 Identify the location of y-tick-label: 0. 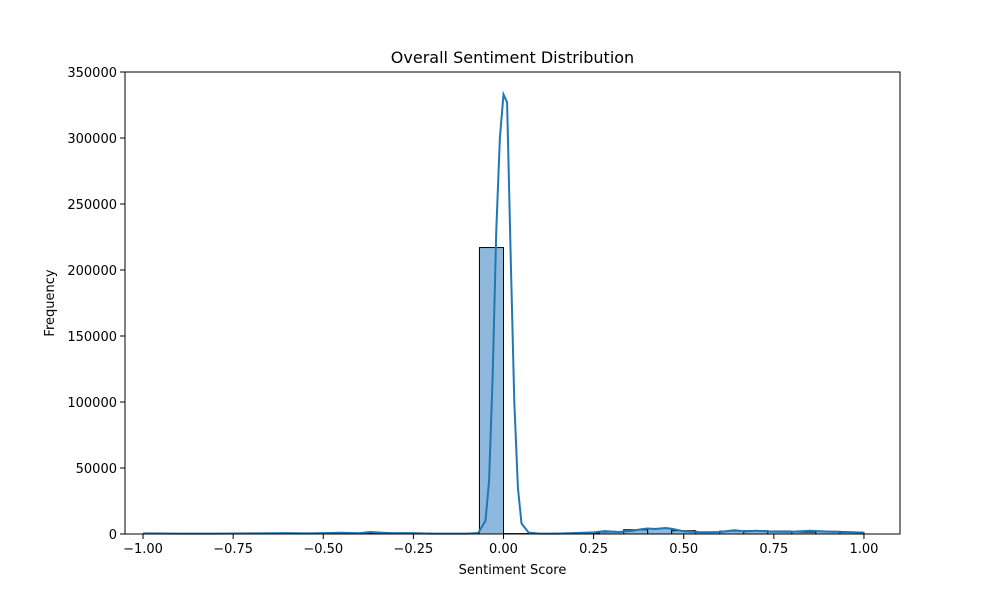
(113, 535).